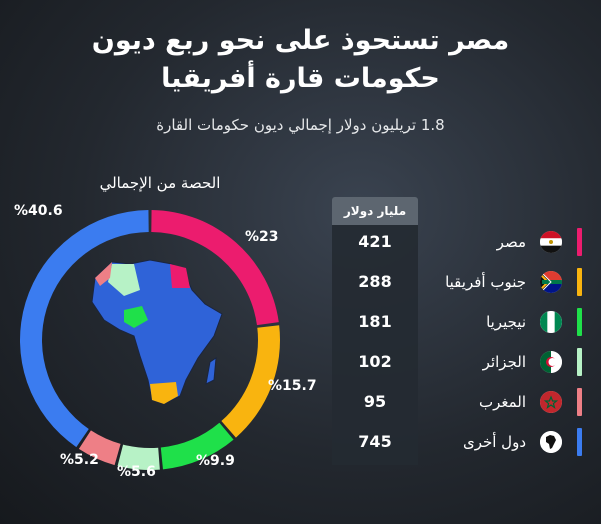 This screenshot has width=601, height=524. What do you see at coordinates (375, 241) in the screenshot?
I see `value-cell: 421` at bounding box center [375, 241].